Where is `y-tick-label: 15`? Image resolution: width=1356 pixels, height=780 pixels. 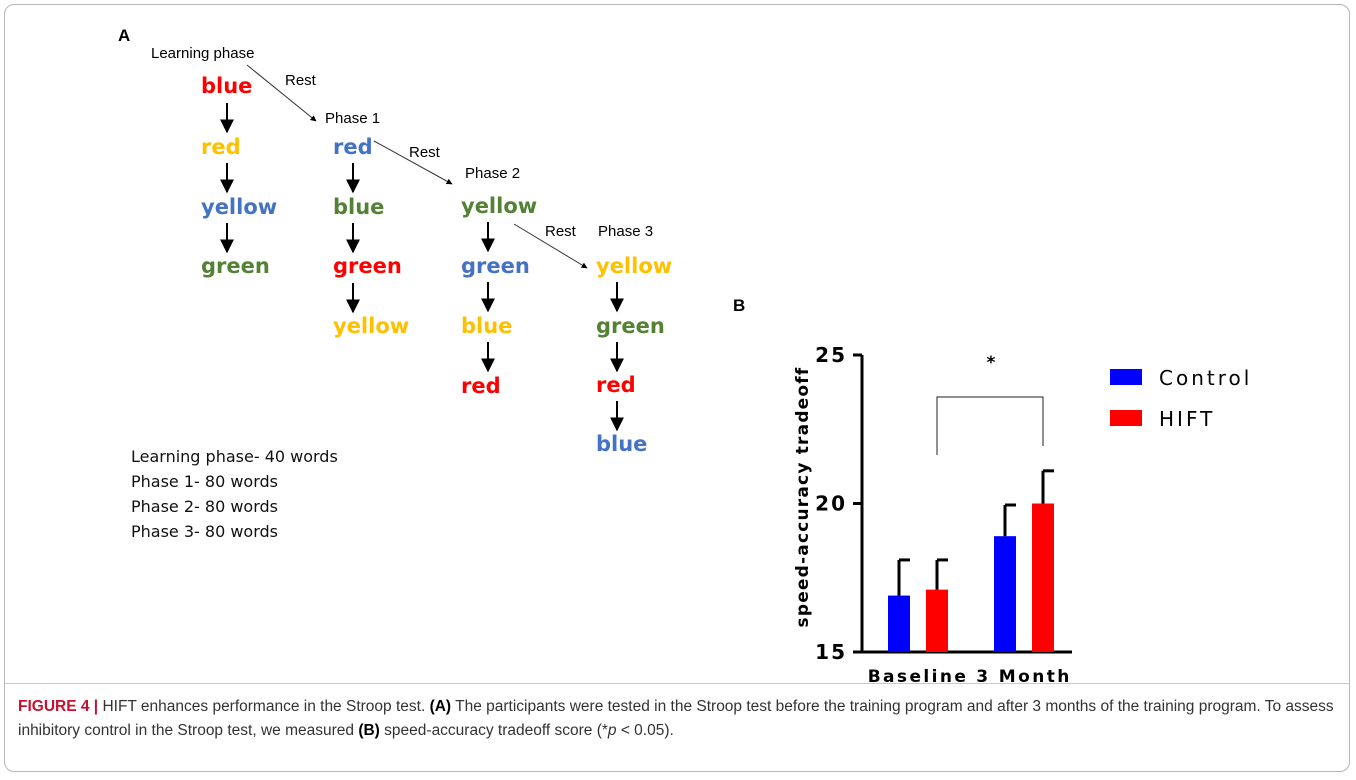 y-tick-label: 15 is located at coordinates (831, 652).